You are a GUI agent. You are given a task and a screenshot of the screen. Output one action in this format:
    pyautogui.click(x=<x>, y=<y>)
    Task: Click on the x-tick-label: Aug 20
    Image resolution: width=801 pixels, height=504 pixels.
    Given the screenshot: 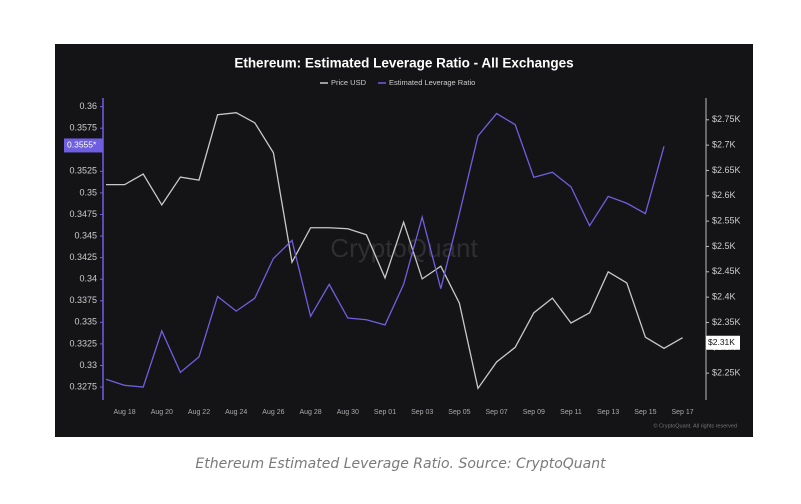 What is the action you would take?
    pyautogui.click(x=162, y=412)
    